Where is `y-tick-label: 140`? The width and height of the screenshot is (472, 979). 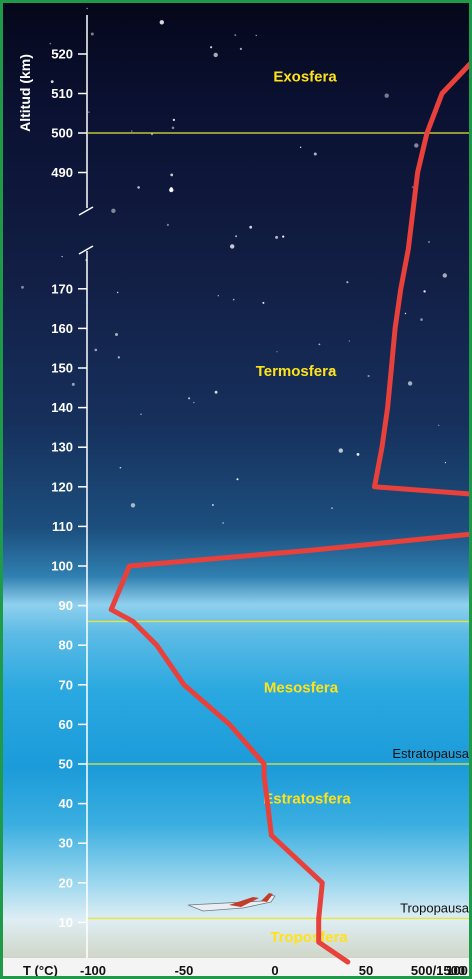 y-tick-label: 140 is located at coordinates (62, 407).